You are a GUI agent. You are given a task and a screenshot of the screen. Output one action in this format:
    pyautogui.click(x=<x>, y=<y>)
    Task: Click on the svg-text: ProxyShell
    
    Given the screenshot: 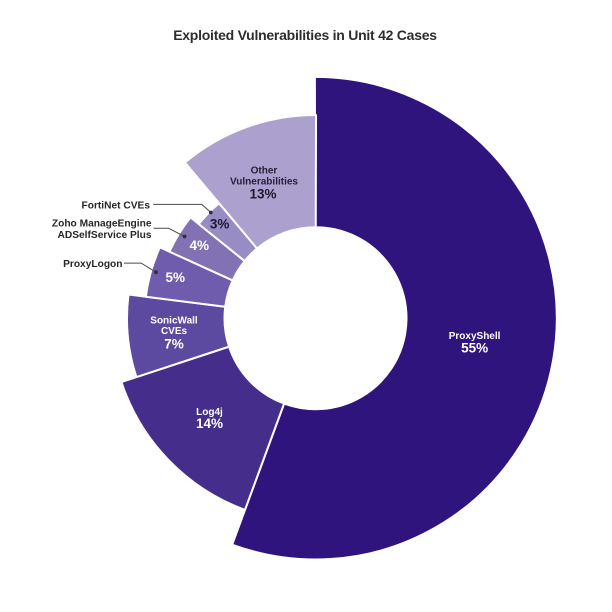 What is the action you would take?
    pyautogui.click(x=475, y=336)
    